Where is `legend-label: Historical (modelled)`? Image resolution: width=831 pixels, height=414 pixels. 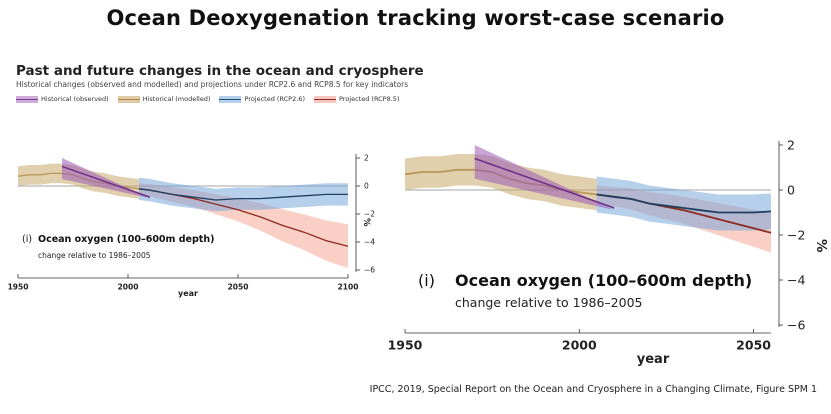
legend-label: Historical (modelled) is located at coordinates (176, 99).